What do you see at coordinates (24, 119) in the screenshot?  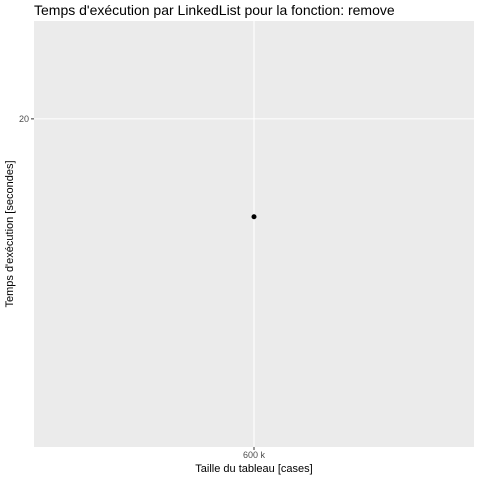 I see `y-tick-label: 20` at bounding box center [24, 119].